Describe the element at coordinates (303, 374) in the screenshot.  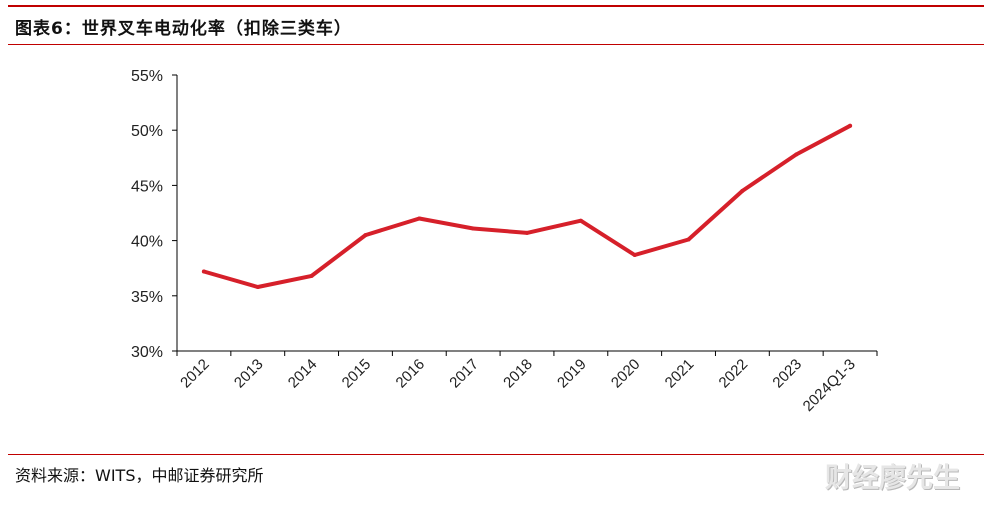
I see `x-tick-label: 2014` at that location.